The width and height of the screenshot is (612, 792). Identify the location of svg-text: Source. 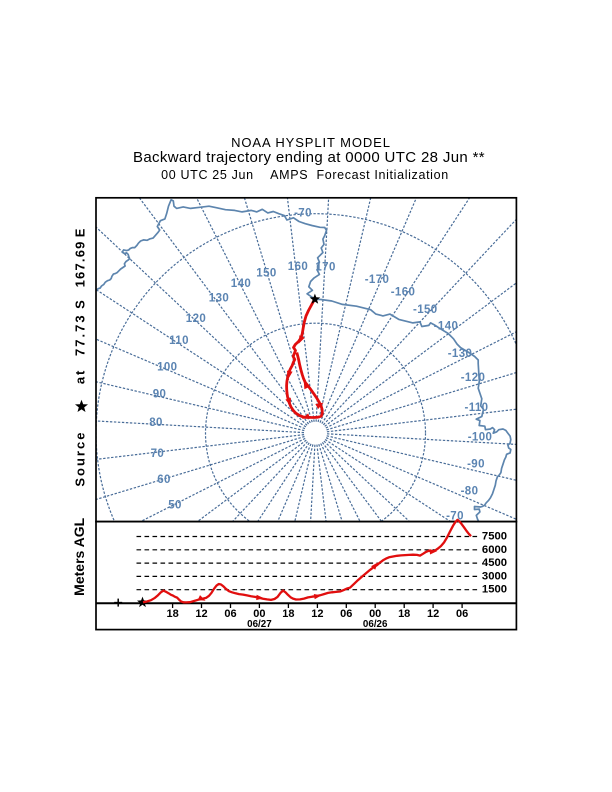
(80, 459).